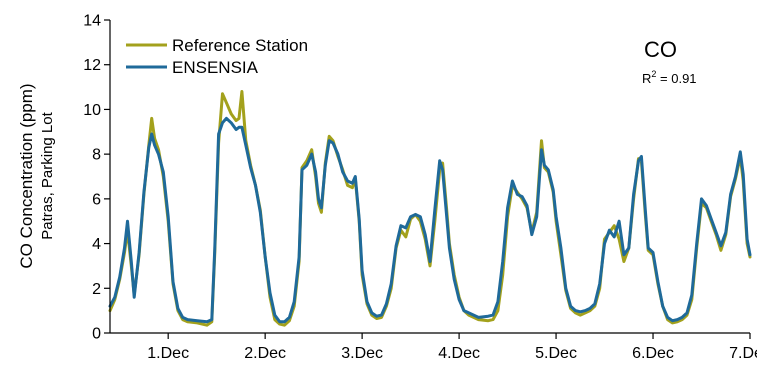 Image resolution: width=757 pixels, height=376 pixels. What do you see at coordinates (96, 199) in the screenshot?
I see `y-tick-label: 6` at bounding box center [96, 199].